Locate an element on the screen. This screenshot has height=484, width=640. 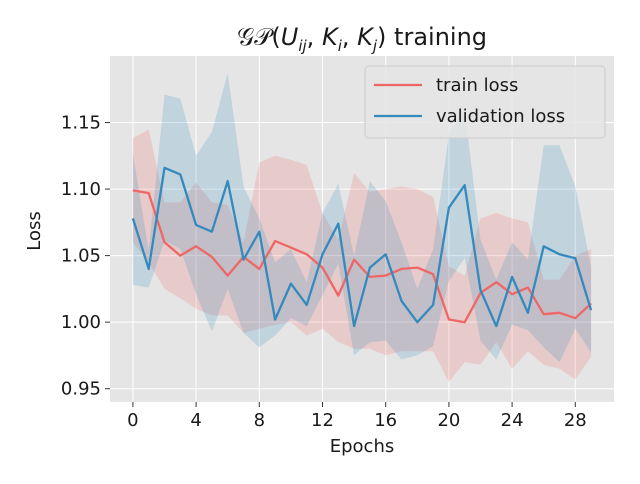
title-ki: K is located at coordinates (331, 37).